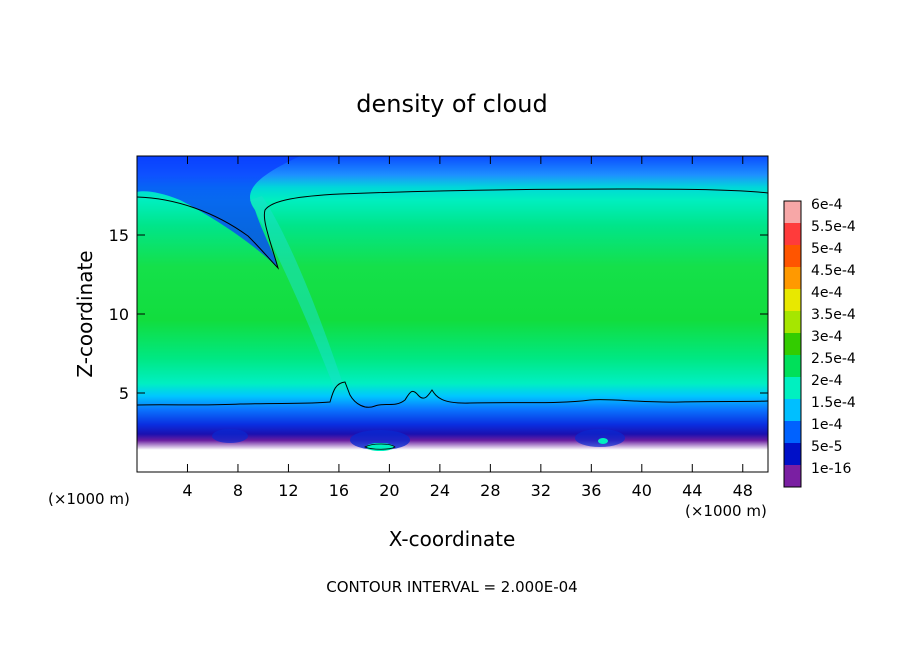 The height and width of the screenshot is (654, 904). Describe the element at coordinates (826, 447) in the screenshot. I see `colorbar-label-11: 5e-5` at that location.